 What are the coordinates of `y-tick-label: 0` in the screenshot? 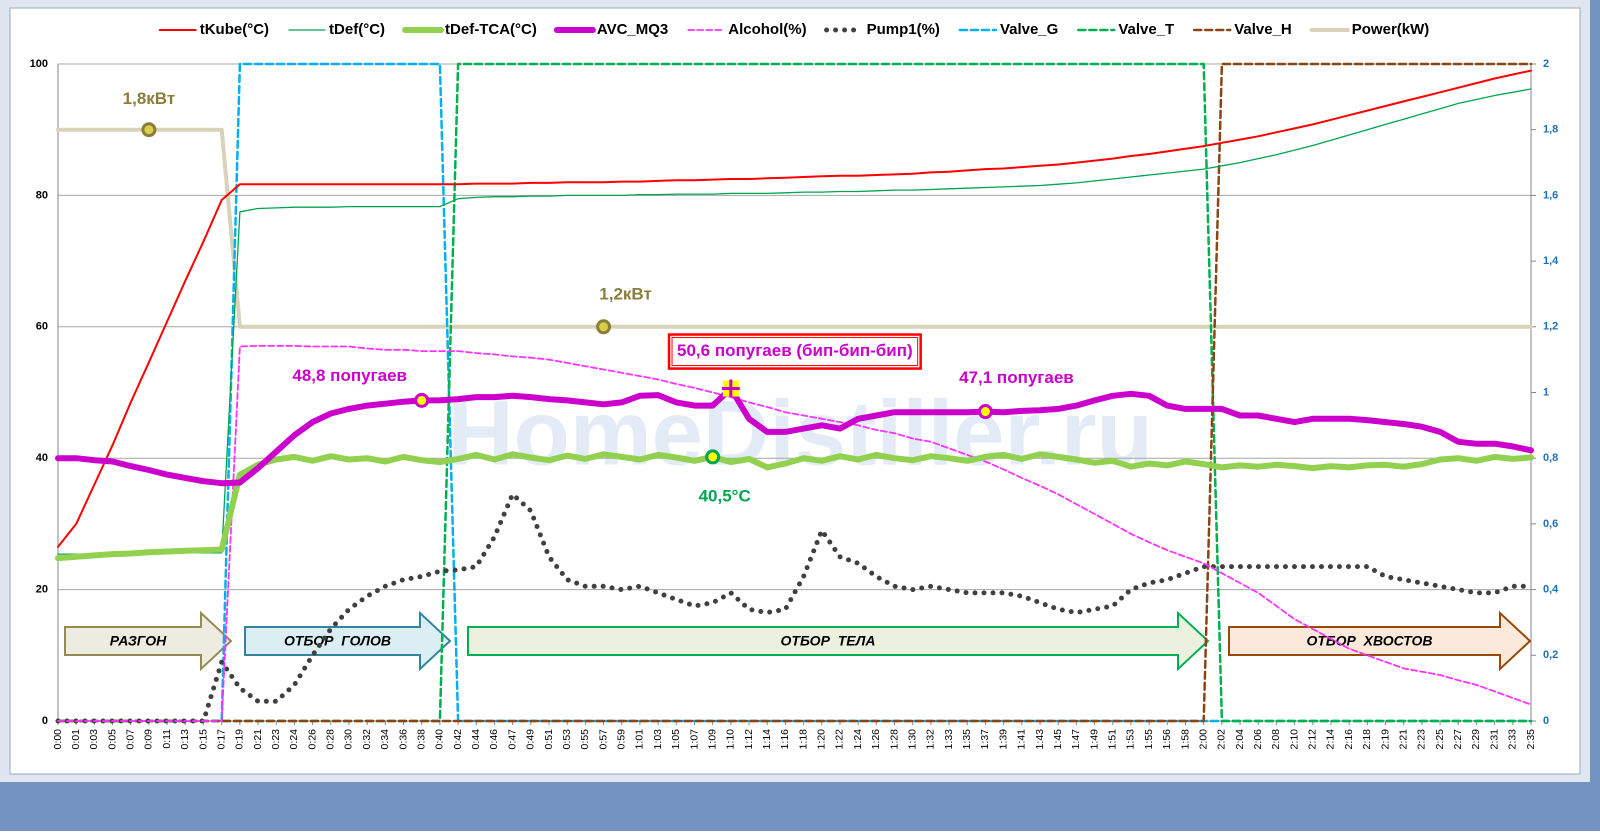 It's located at (45, 721).